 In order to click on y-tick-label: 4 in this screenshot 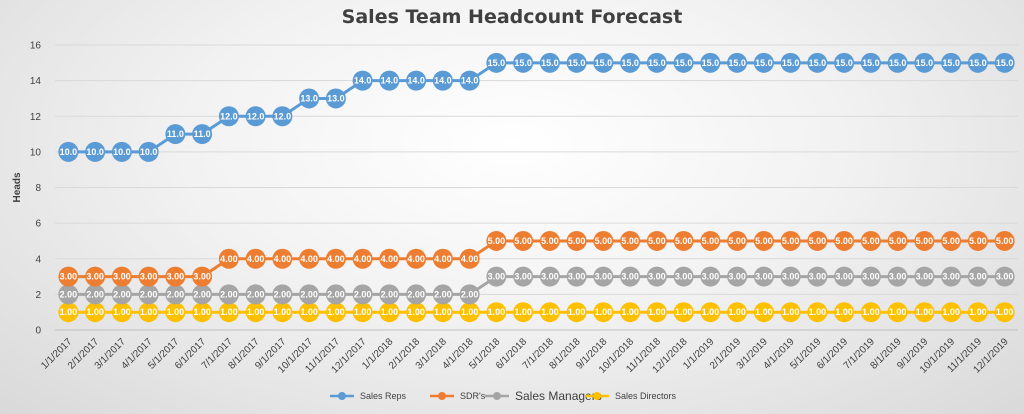, I will do `click(38, 259)`.